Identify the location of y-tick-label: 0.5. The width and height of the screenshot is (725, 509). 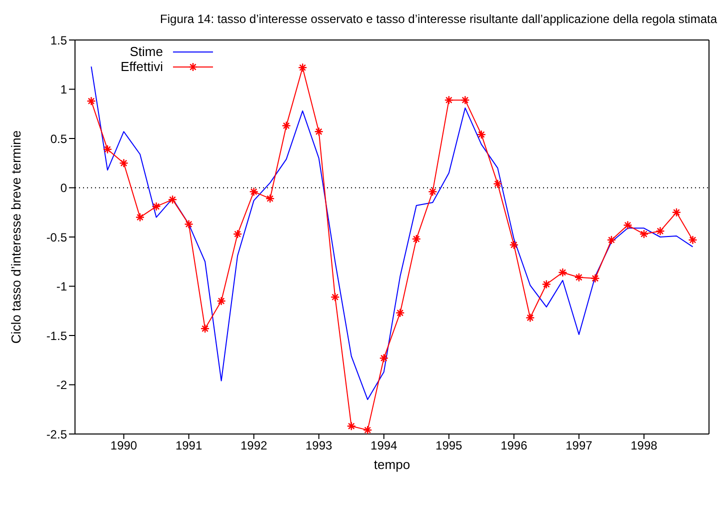
(59, 139).